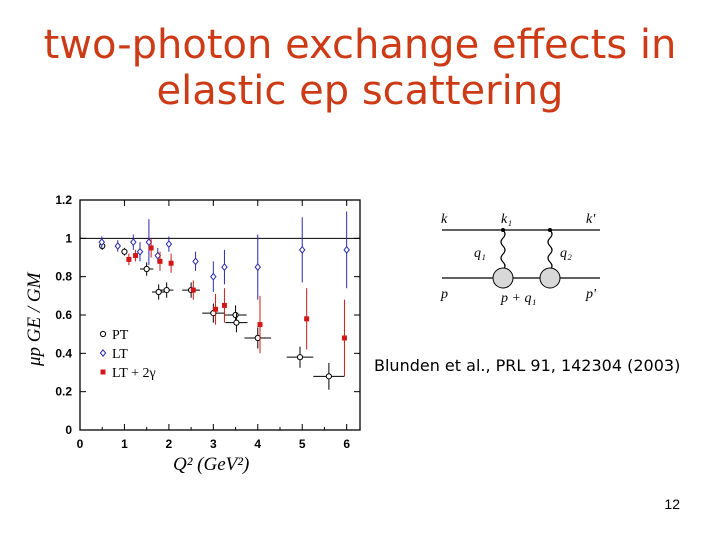 The width and height of the screenshot is (720, 540). What do you see at coordinates (213, 444) in the screenshot?
I see `x-tick-label: 3` at bounding box center [213, 444].